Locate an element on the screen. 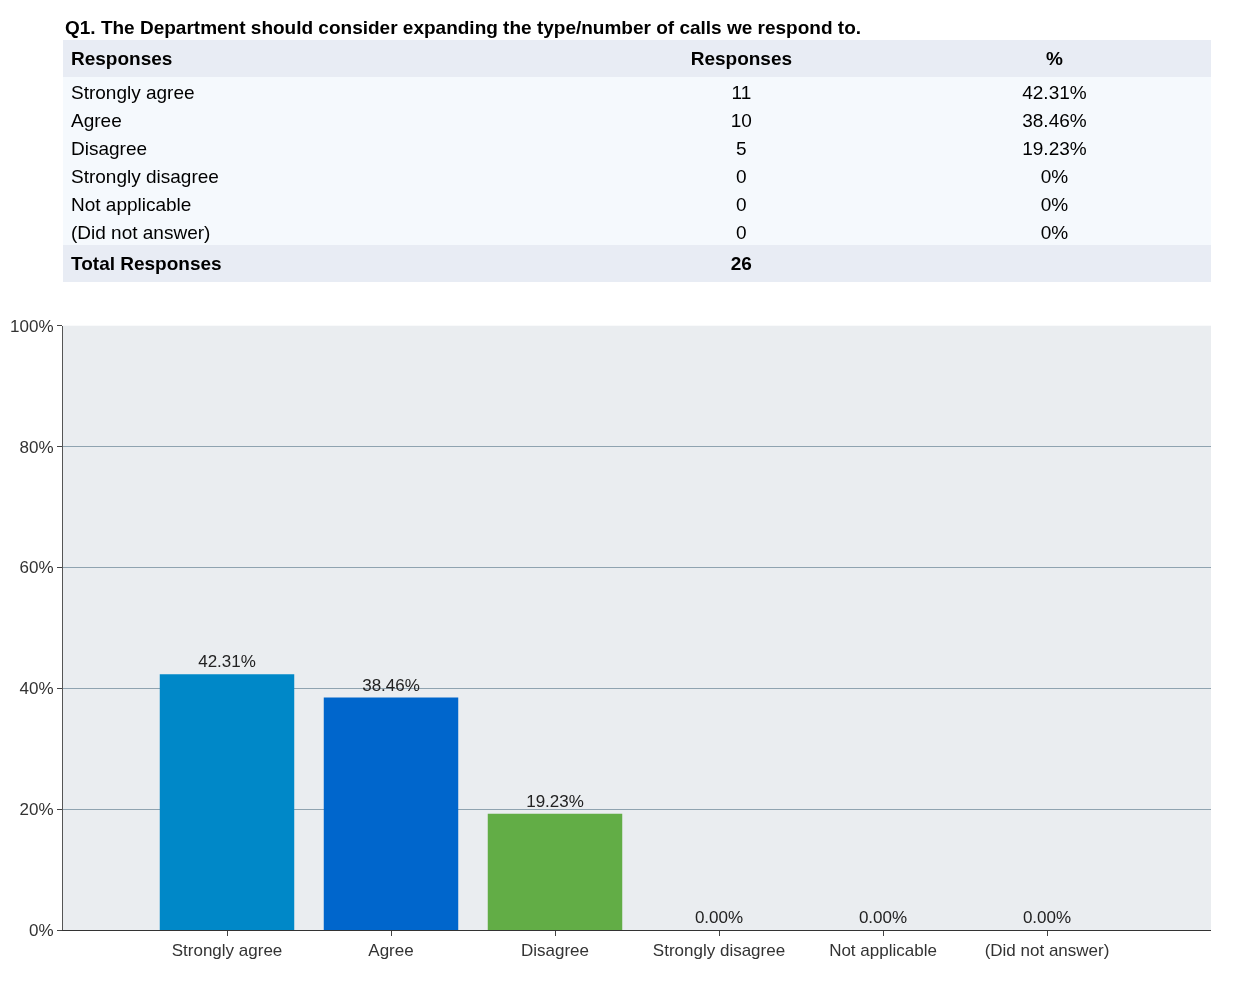  data-label: 10 is located at coordinates (741, 121).